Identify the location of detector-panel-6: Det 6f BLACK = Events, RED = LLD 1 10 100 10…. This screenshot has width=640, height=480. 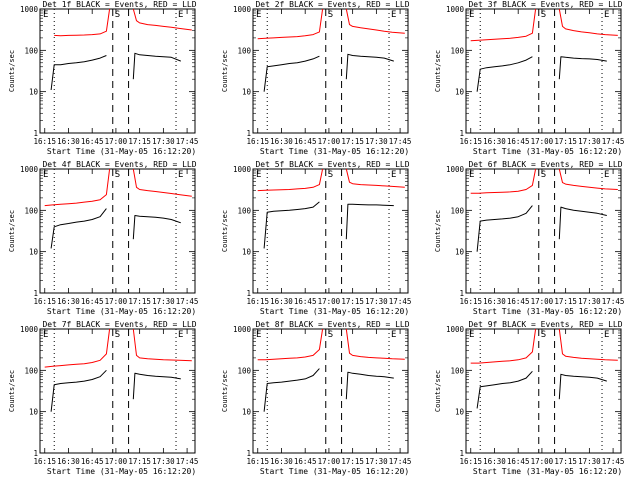
(529, 238).